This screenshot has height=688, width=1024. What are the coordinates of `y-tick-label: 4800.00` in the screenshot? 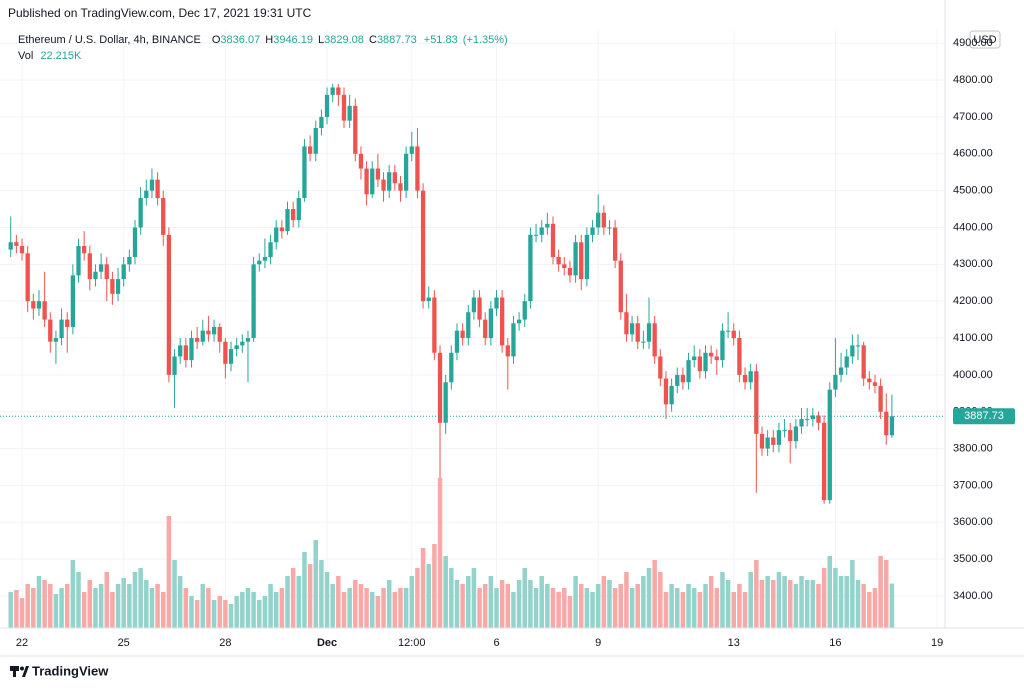 It's located at (973, 80).